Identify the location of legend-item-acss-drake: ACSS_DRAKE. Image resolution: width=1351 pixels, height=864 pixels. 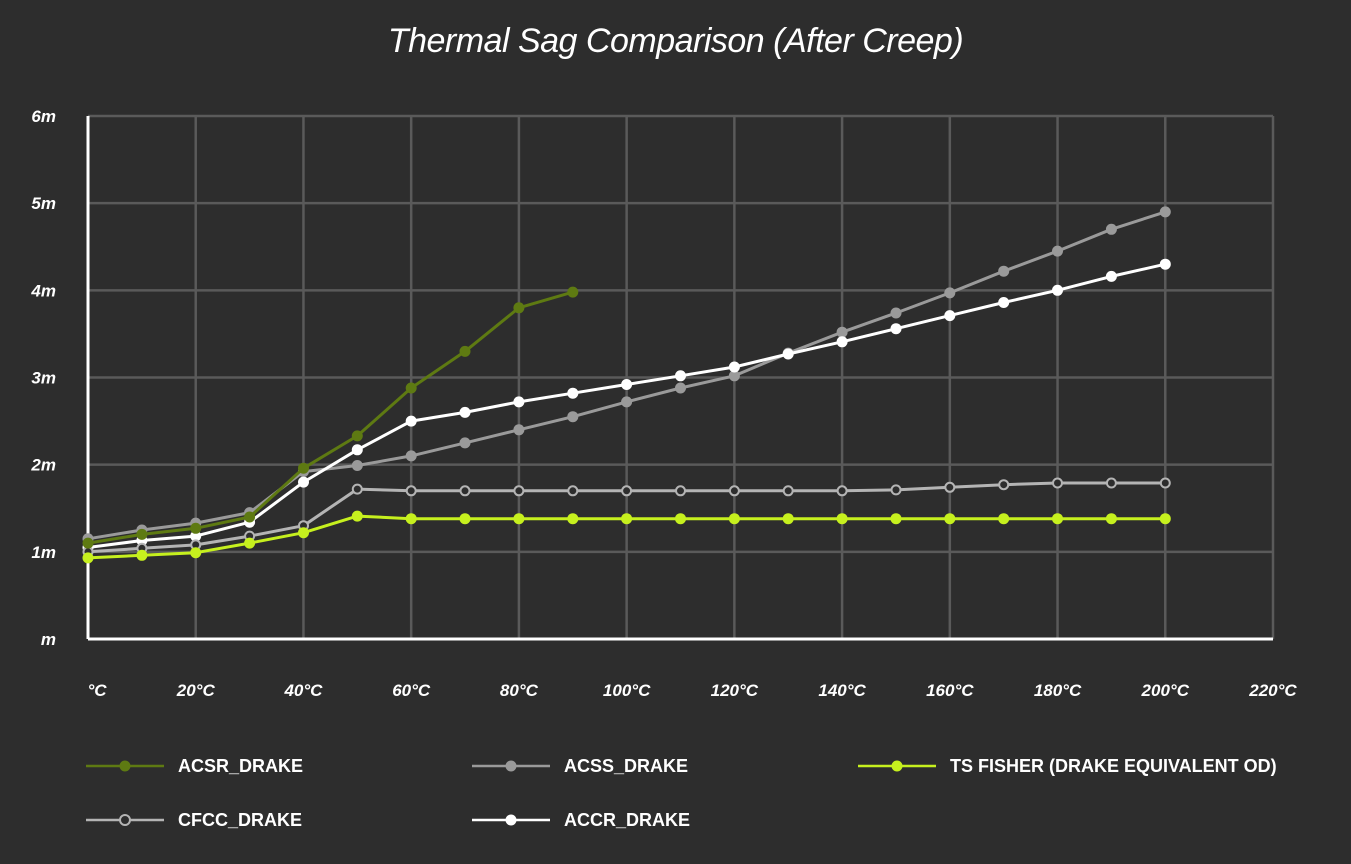
(580, 766).